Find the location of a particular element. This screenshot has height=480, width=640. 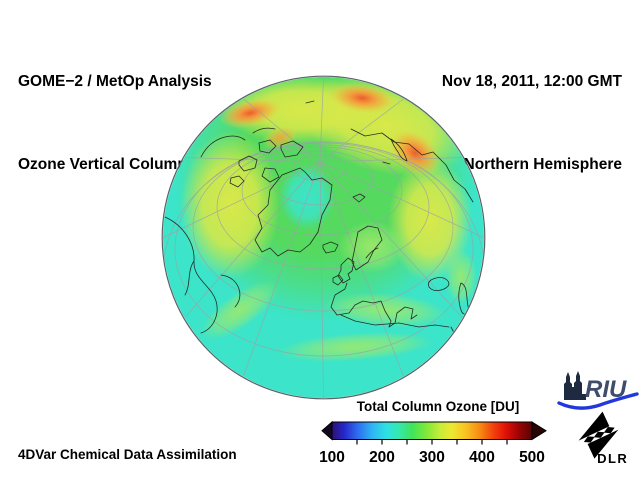

dlr-logo-text: DLR is located at coordinates (612, 458).